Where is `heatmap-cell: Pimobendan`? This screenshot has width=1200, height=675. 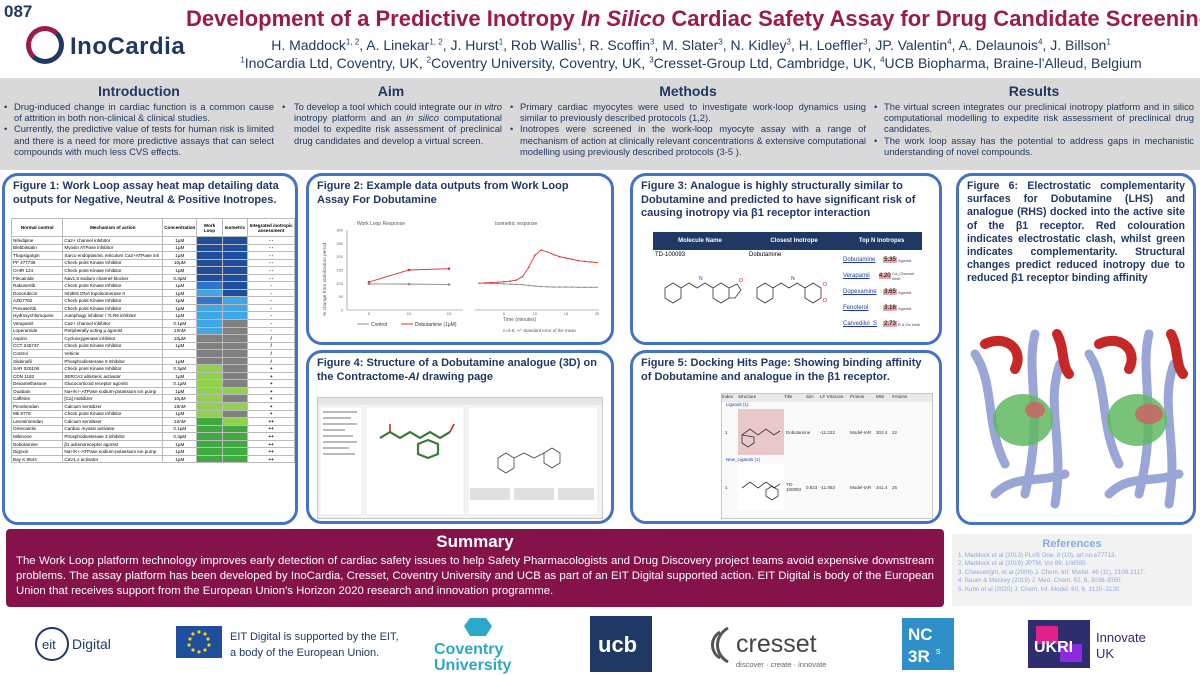 heatmap-cell: Pimobendan is located at coordinates (37, 406).